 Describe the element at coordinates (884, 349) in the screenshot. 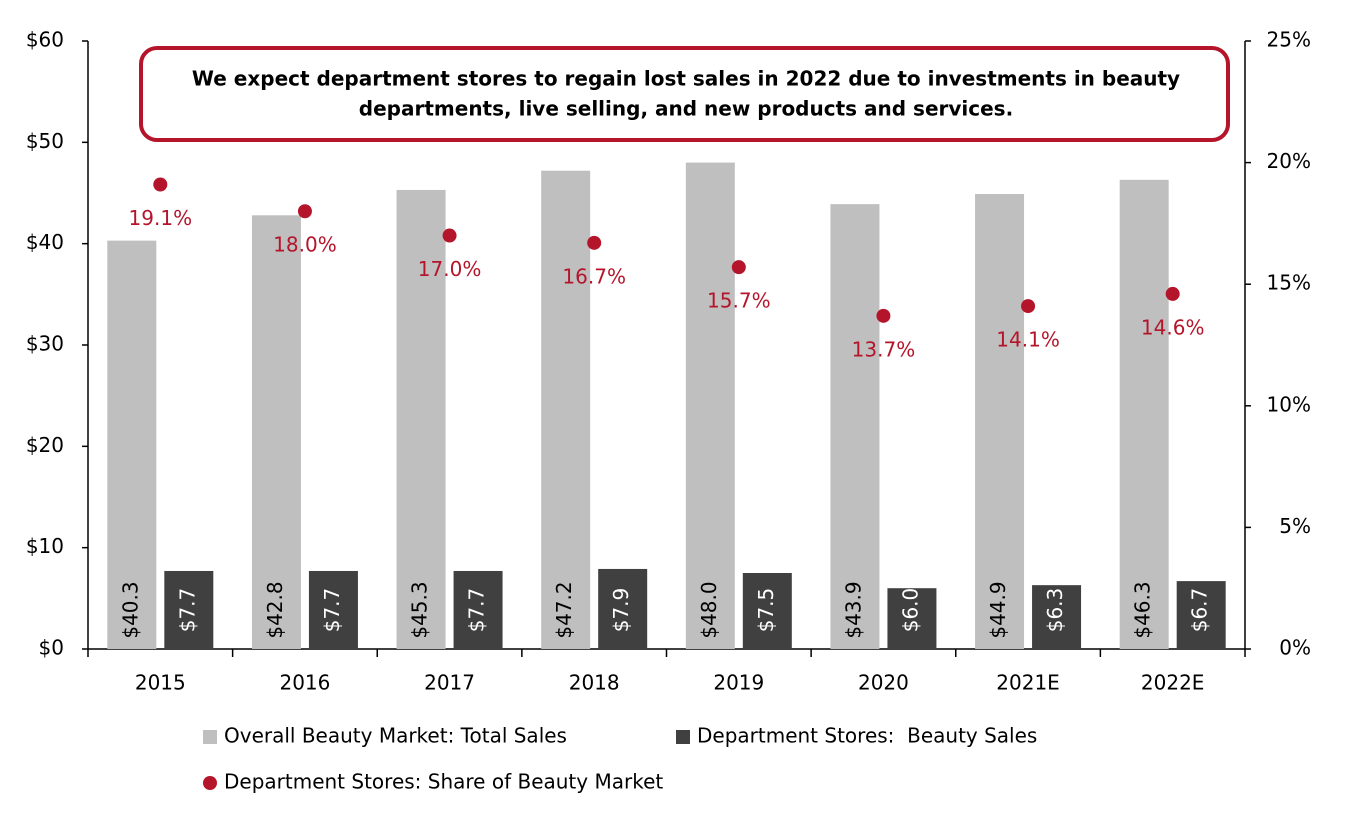

I see `point-label: 13.7%` at that location.